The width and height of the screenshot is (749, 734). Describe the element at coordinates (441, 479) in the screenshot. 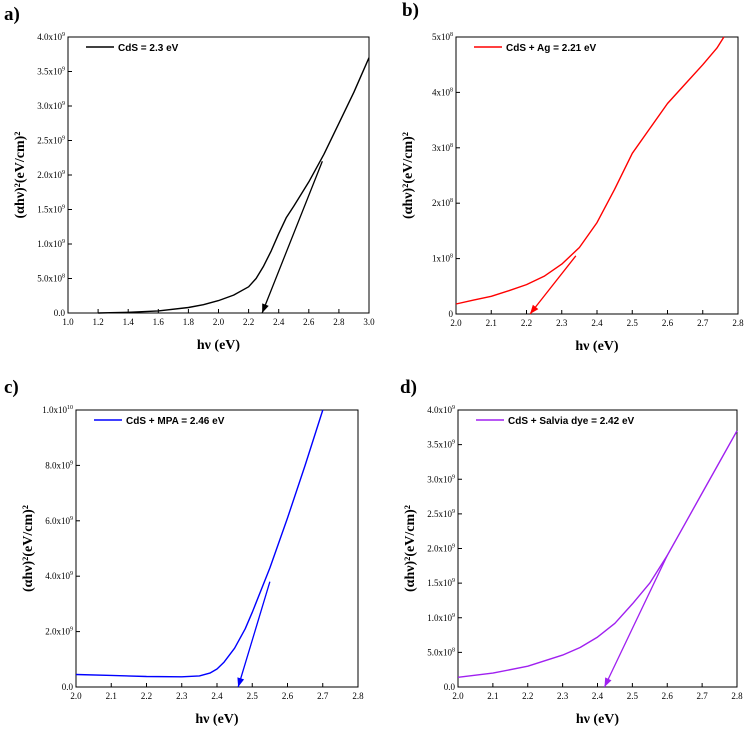

I see `y-tick-label: 3.0x109` at that location.